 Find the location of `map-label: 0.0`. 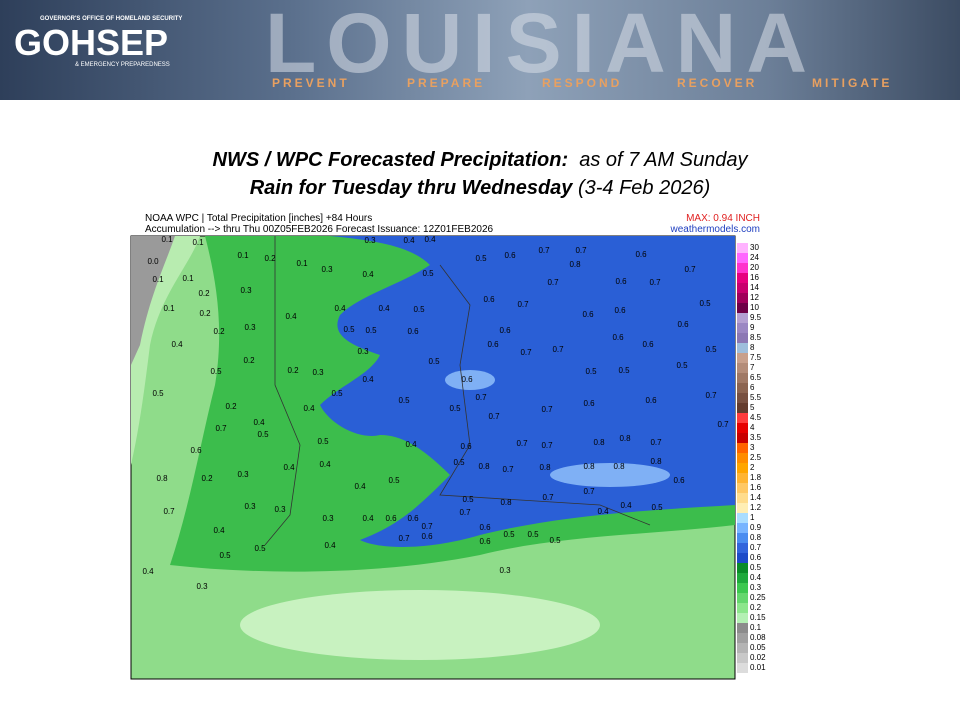

map-label: 0.0 is located at coordinates (153, 261).